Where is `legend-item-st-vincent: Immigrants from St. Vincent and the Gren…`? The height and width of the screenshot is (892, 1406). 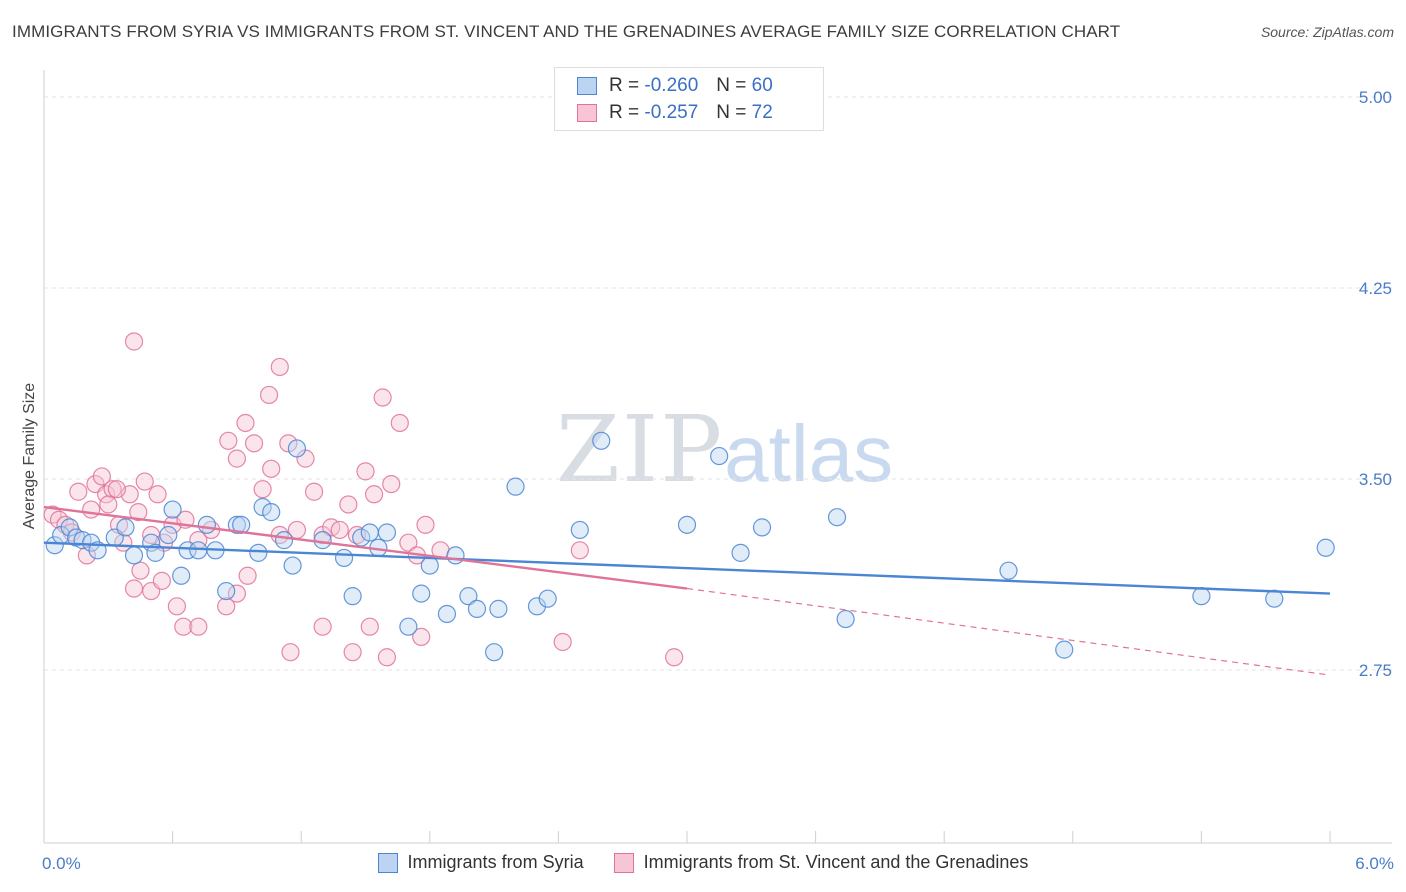 legend-item-st-vincent: Immigrants from St. Vincent and the Gren… is located at coordinates (821, 862).